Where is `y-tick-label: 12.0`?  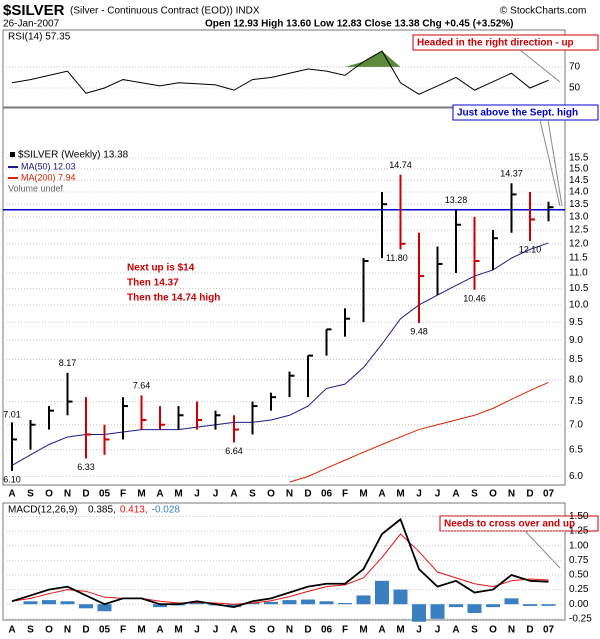 y-tick-label: 12.0 is located at coordinates (579, 243).